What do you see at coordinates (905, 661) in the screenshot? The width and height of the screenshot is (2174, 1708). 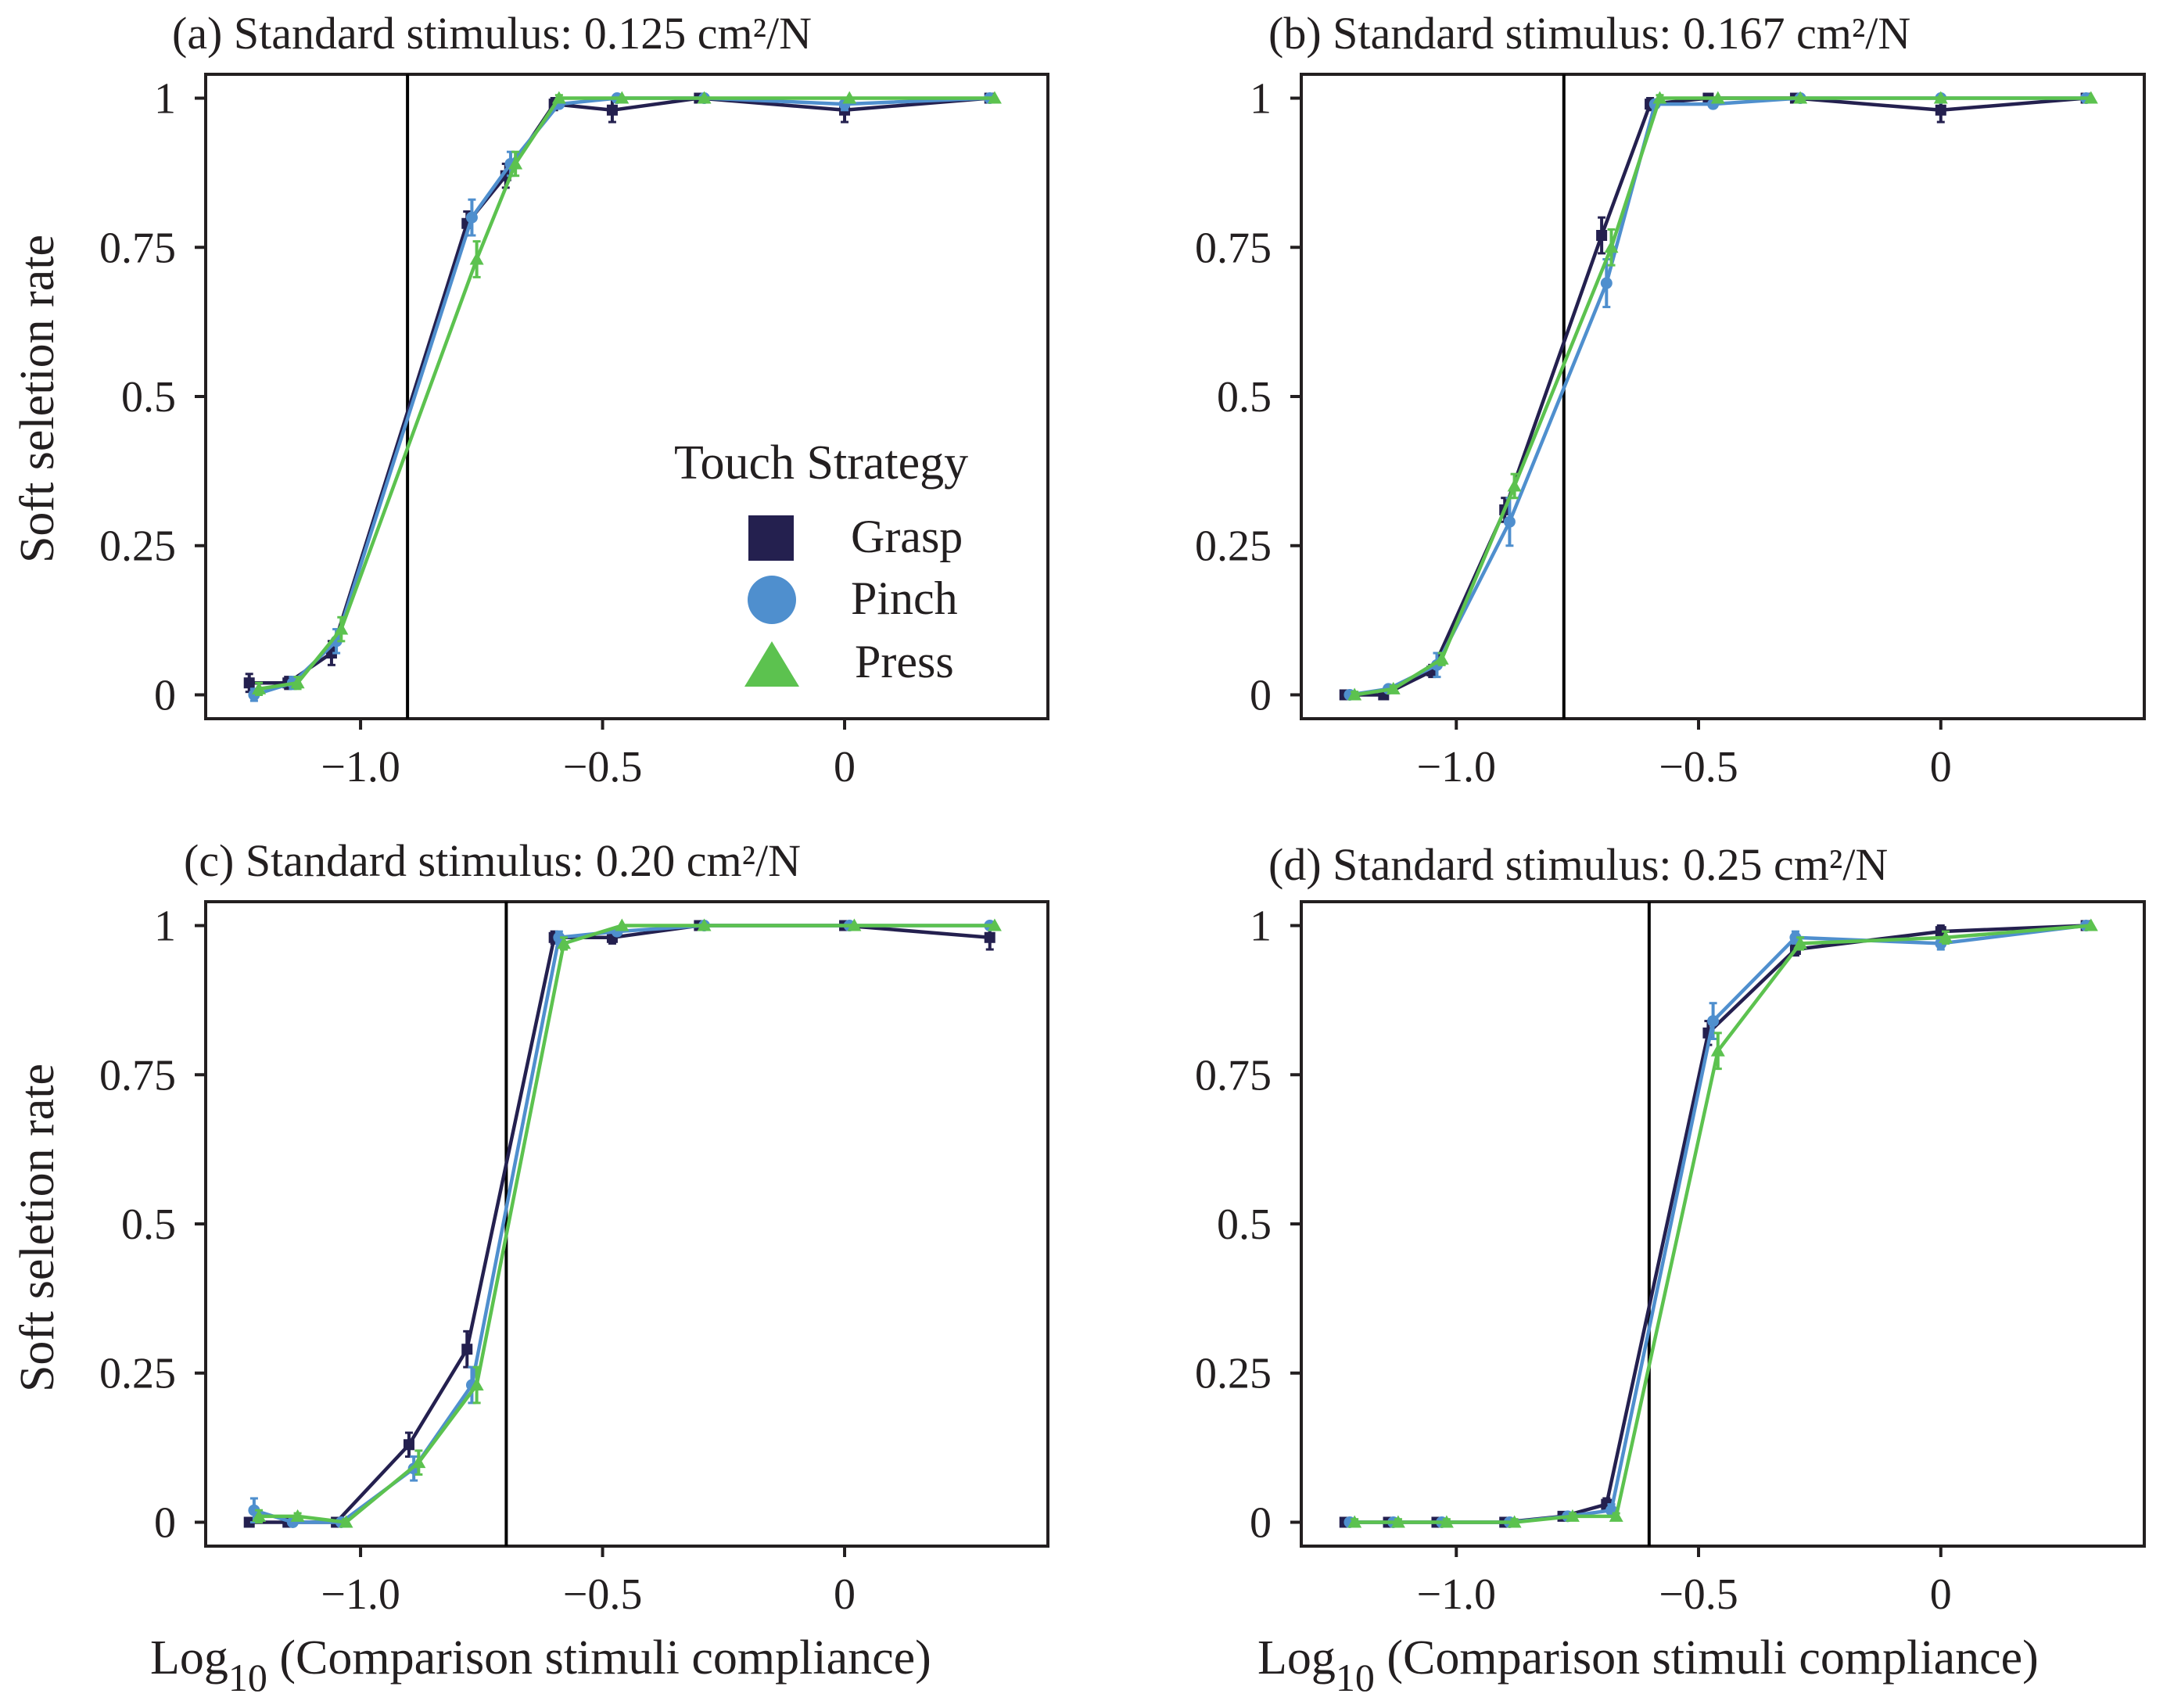 I see `legend-label-press: Press` at bounding box center [905, 661].